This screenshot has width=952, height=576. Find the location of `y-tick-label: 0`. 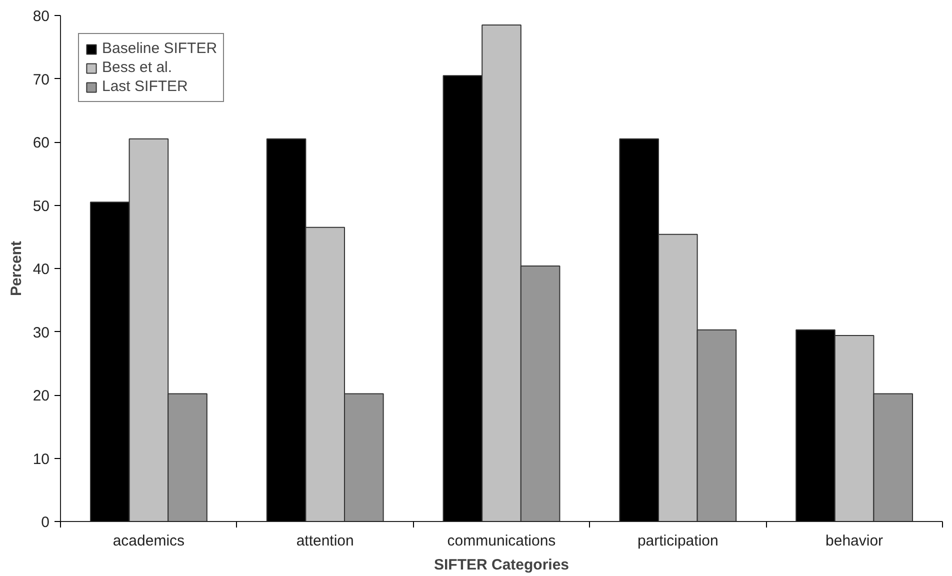

y-tick-label: 0 is located at coordinates (45, 522).